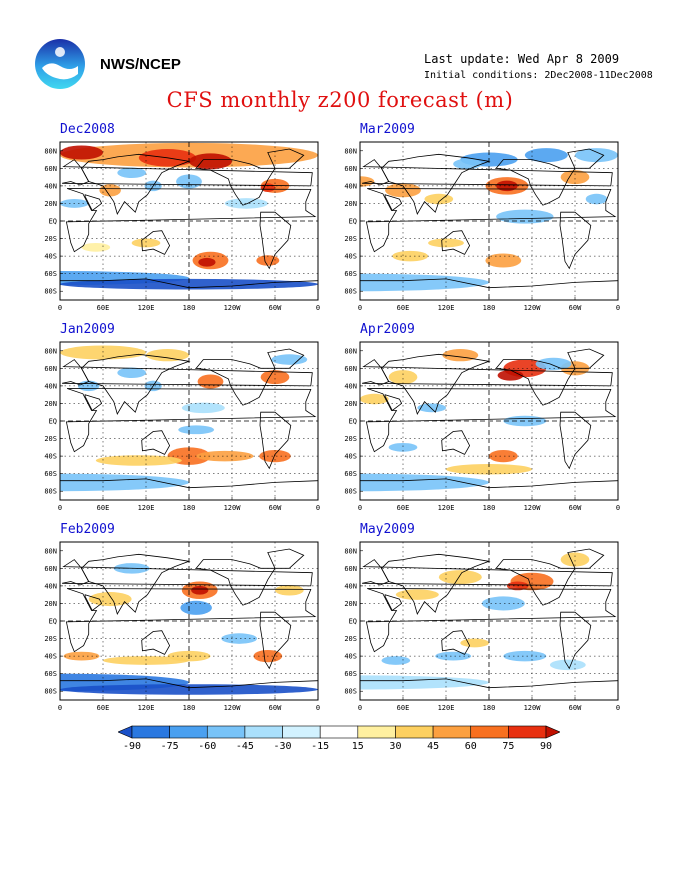 Image resolution: width=680 pixels, height=880 pixels. What do you see at coordinates (140, 64) in the screenshot?
I see `org-name: NWS/NCEP` at bounding box center [140, 64].